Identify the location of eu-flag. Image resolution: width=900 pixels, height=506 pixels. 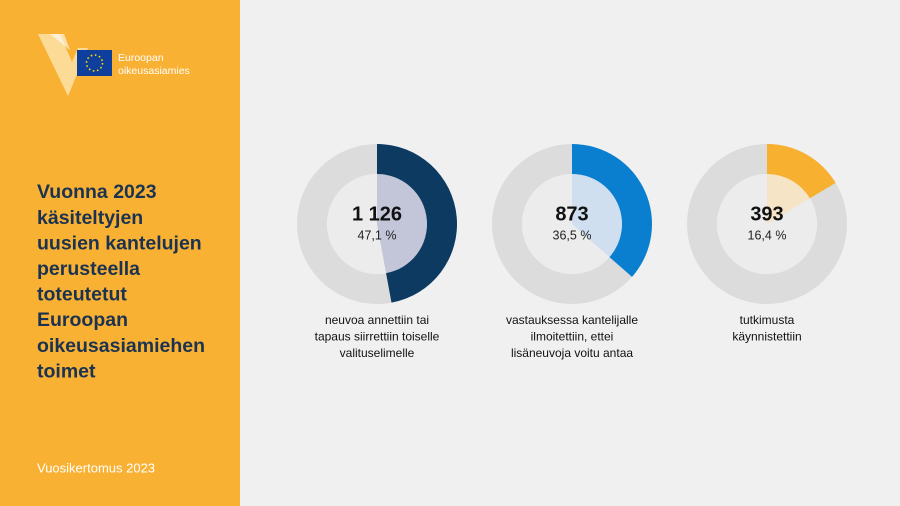
(94, 63).